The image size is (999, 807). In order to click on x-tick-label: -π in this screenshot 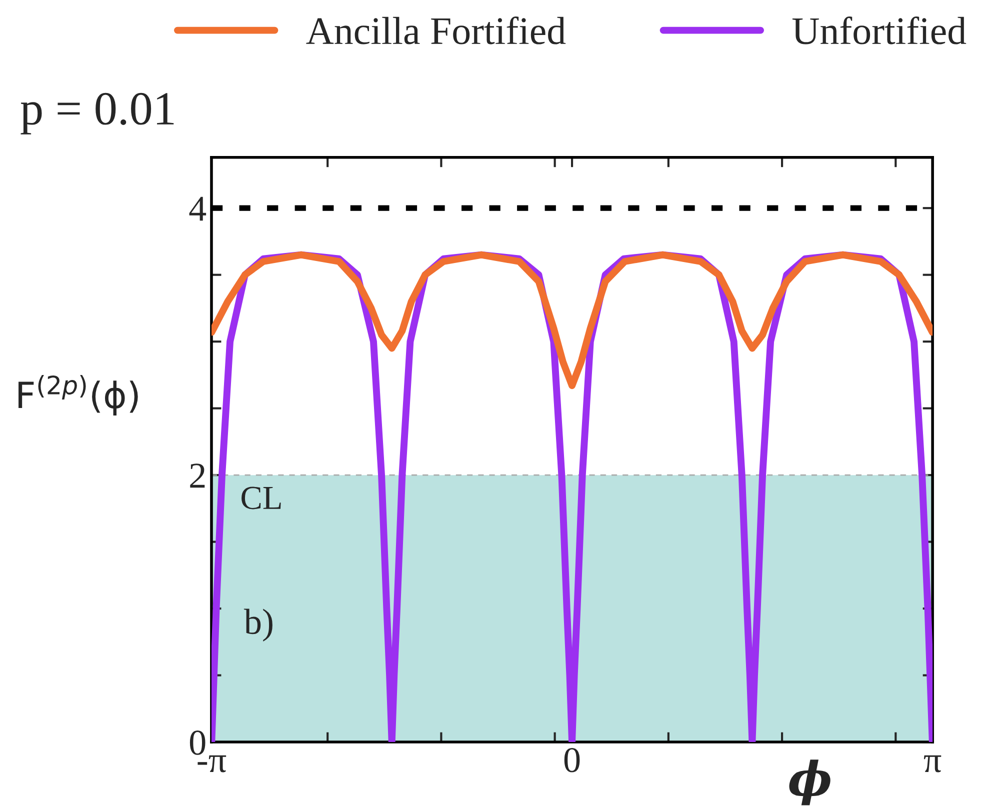, I will do `click(212, 763)`.